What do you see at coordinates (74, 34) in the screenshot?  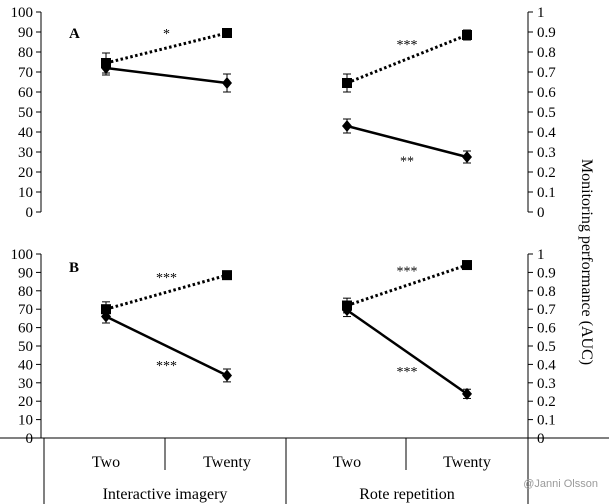 I see `panel-a-label: A` at bounding box center [74, 34].